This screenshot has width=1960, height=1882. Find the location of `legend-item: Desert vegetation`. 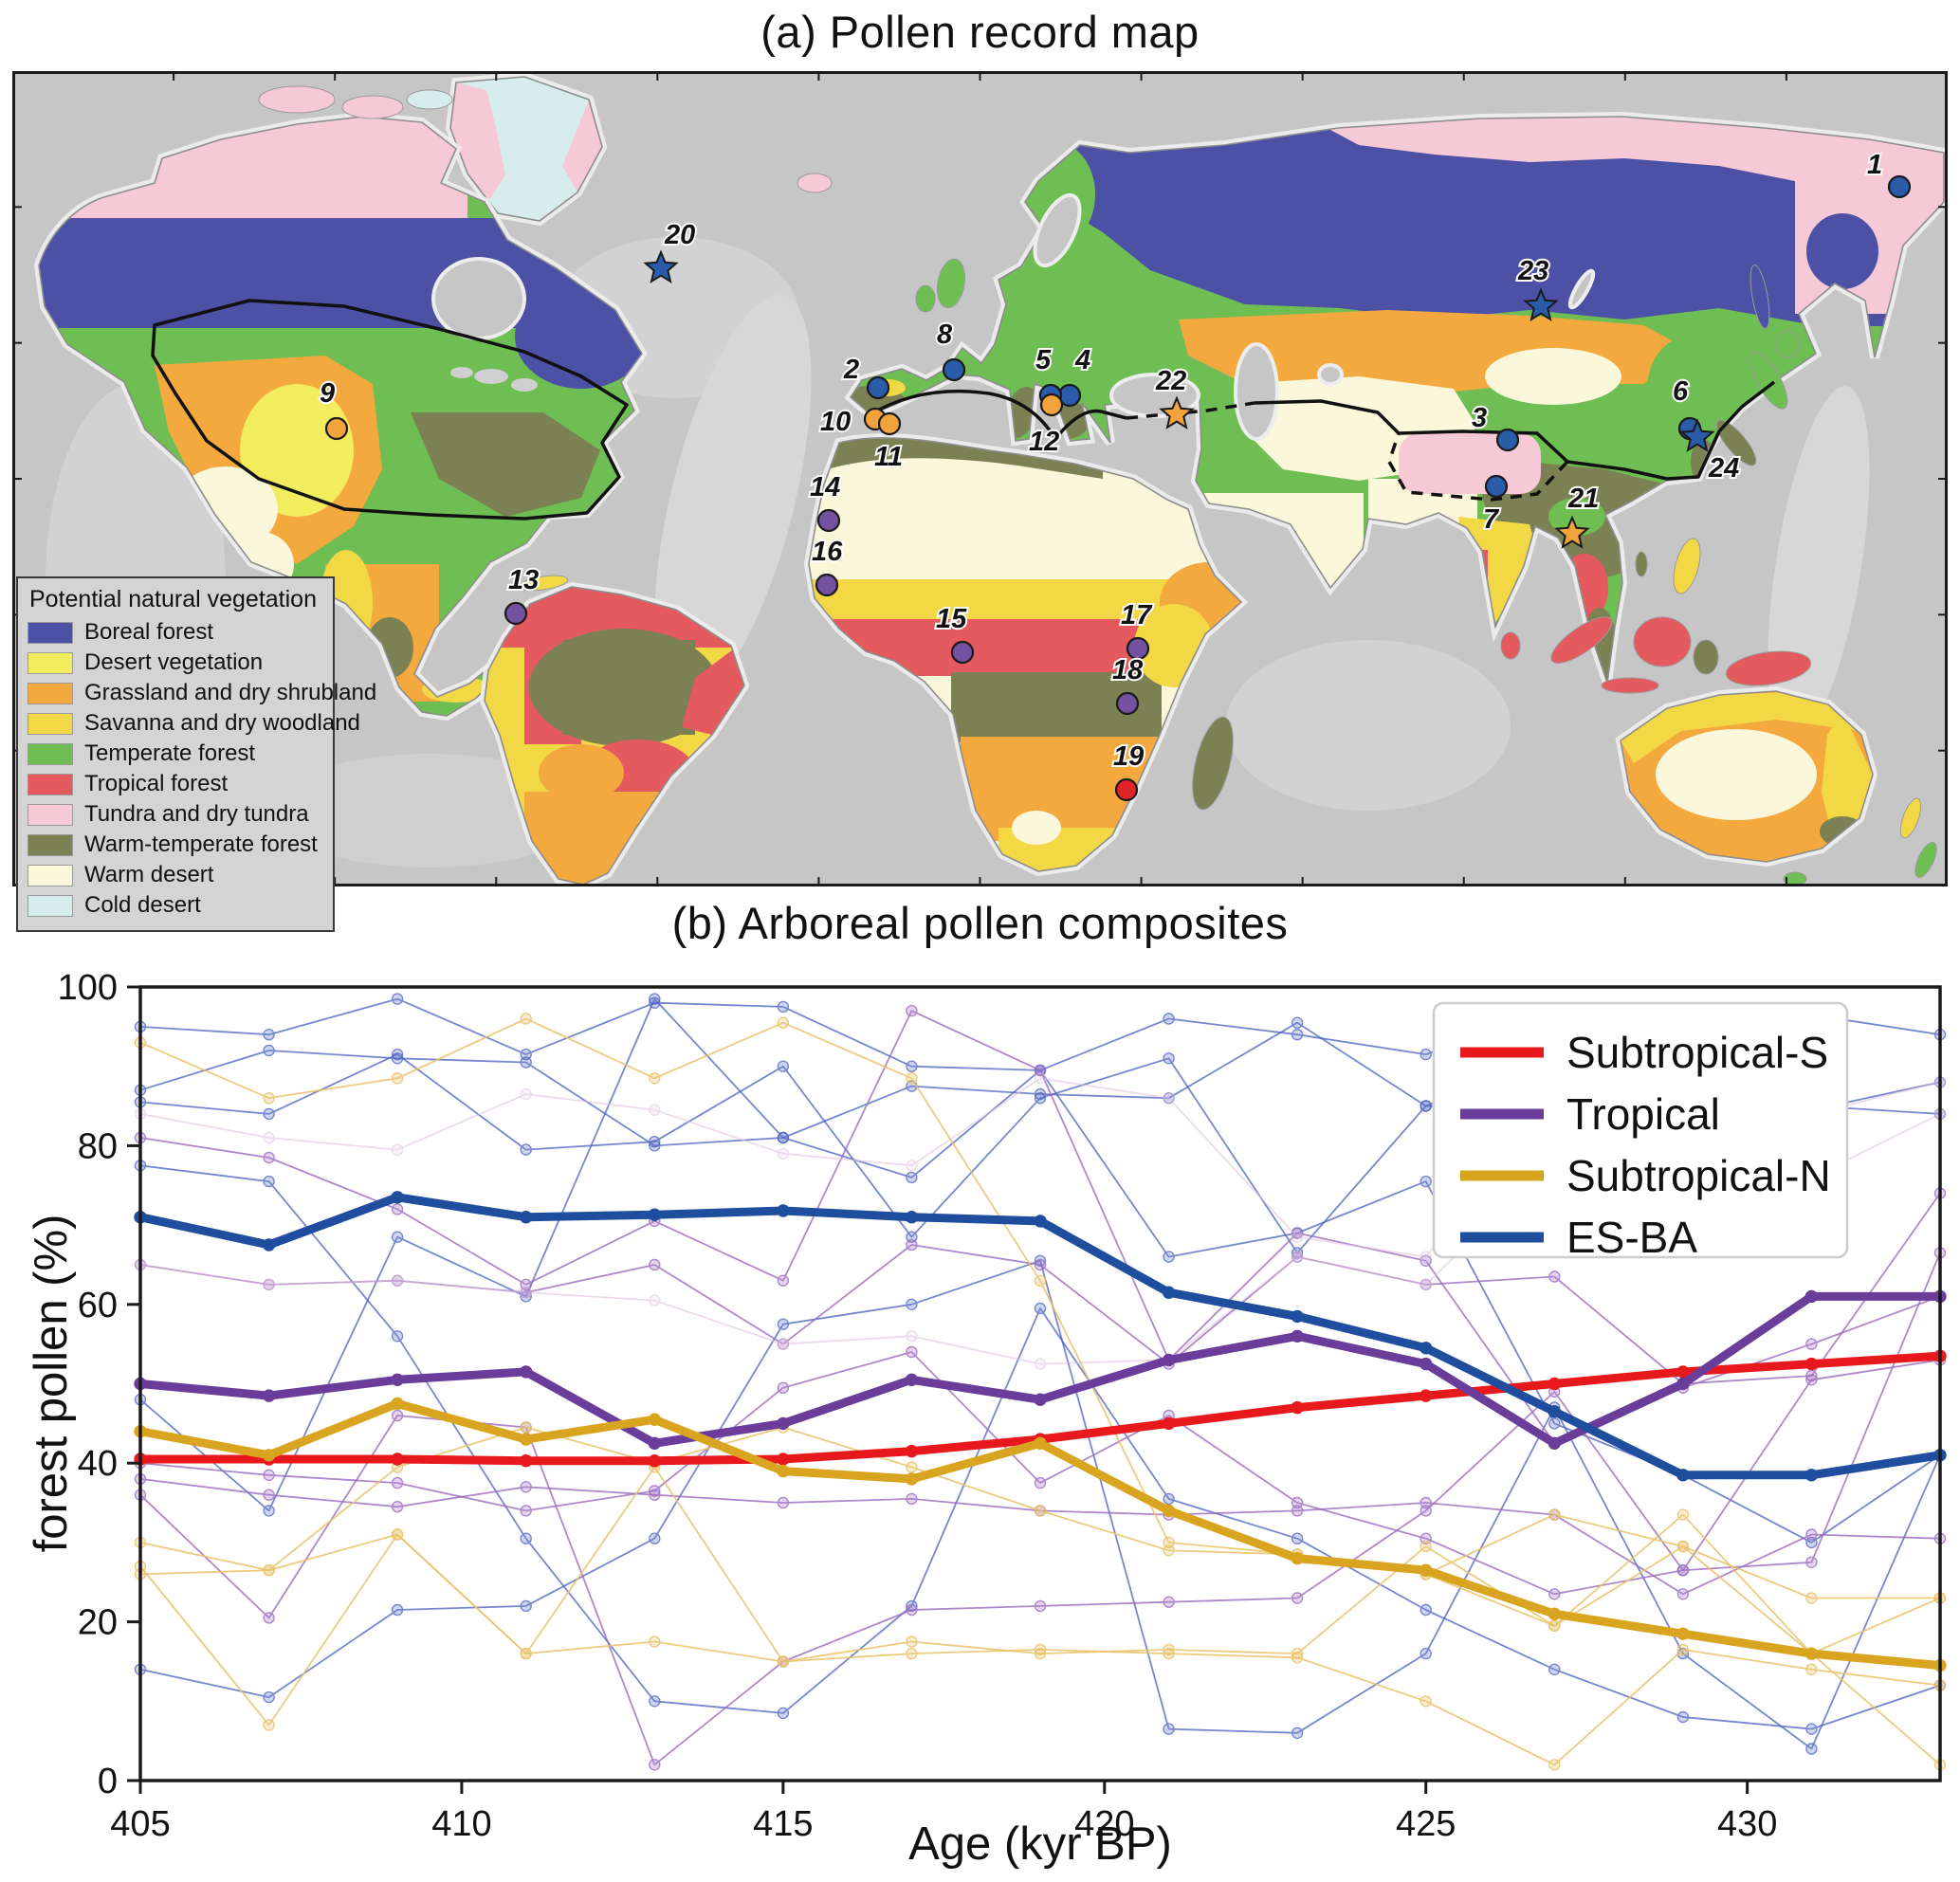

legend-item: Desert vegetation is located at coordinates (175, 662).